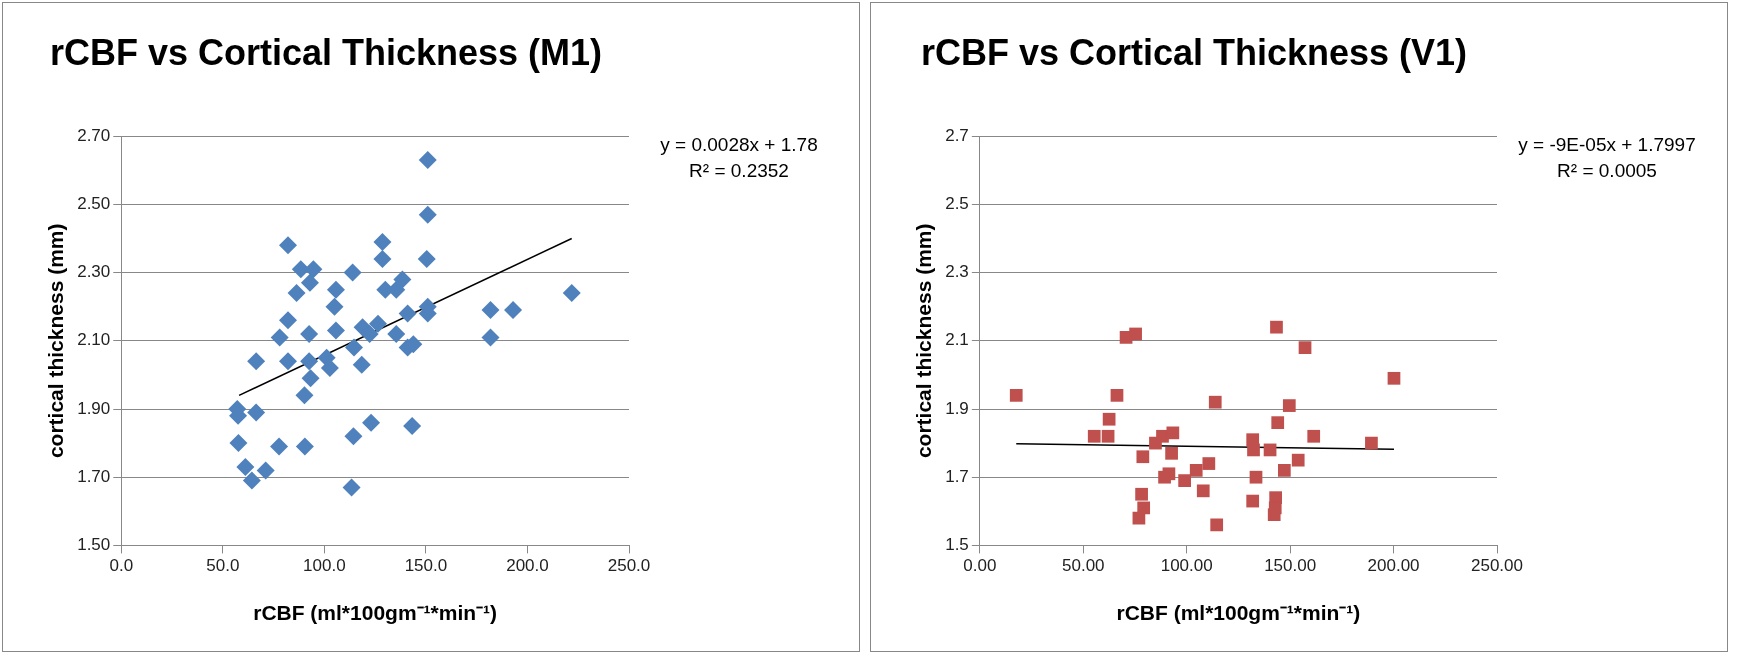  I want to click on x-tick-label: 100.0, so click(324, 566).